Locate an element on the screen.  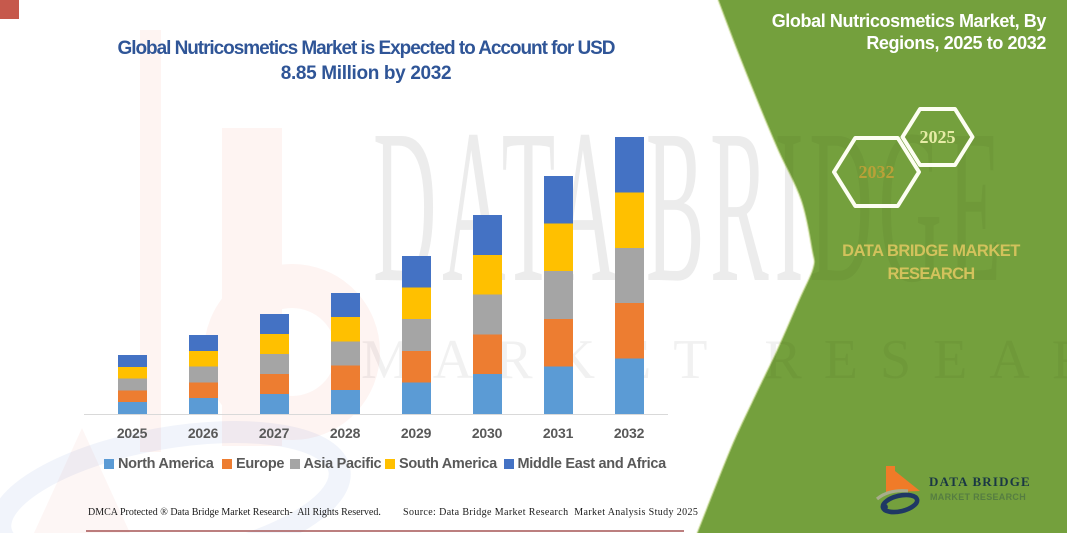
svg-text: 2025 is located at coordinates (938, 137).